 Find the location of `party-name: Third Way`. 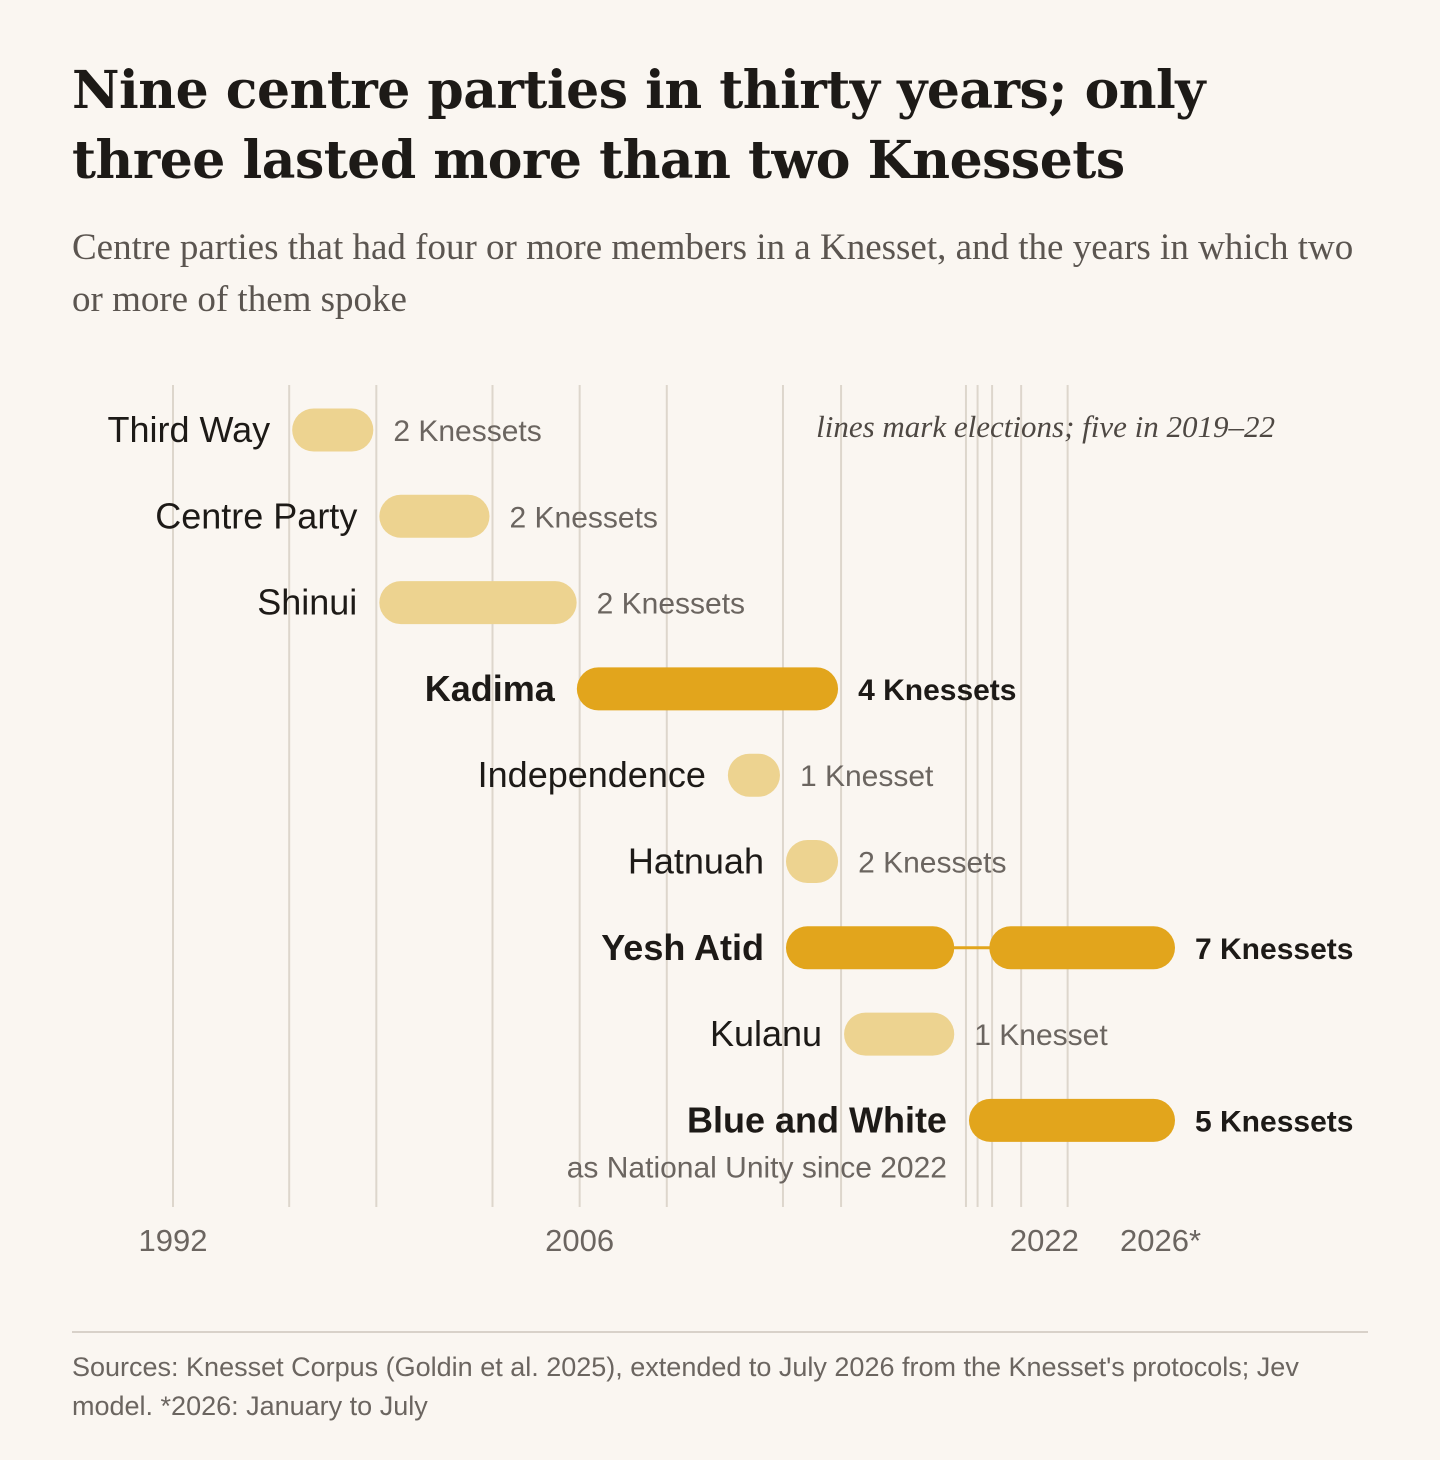

party-name: Third Way is located at coordinates (188, 429).